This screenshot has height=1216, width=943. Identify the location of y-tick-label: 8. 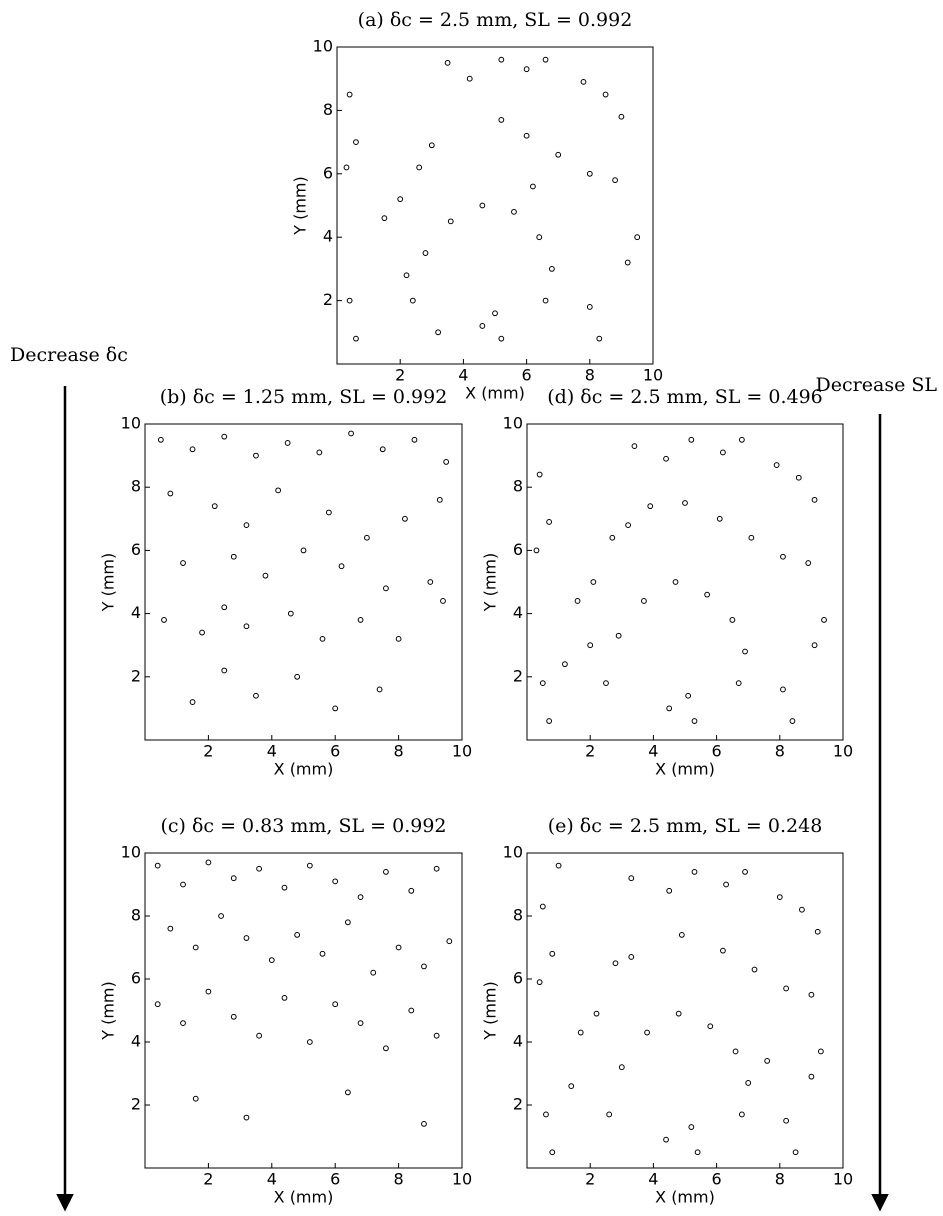
(518, 915).